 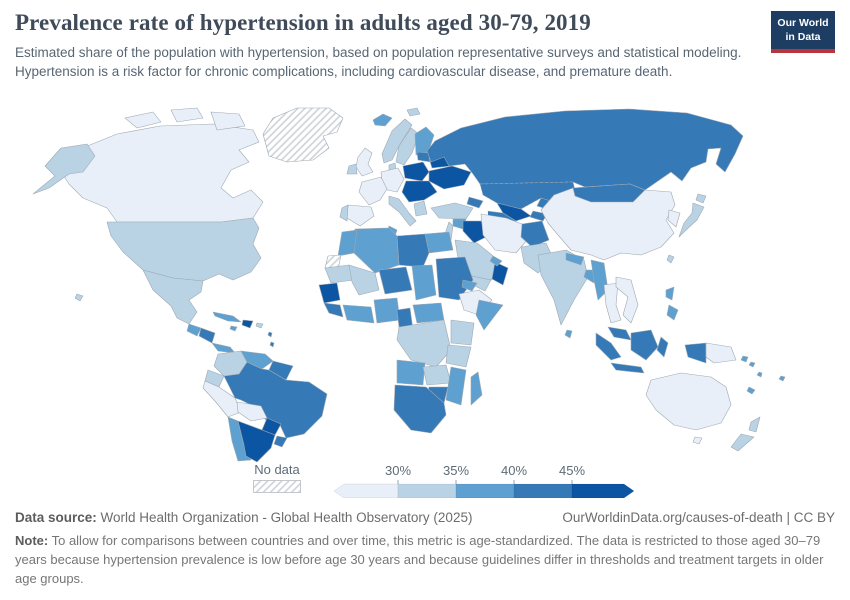 What do you see at coordinates (277, 480) in the screenshot?
I see `legend-no-data: No data` at bounding box center [277, 480].